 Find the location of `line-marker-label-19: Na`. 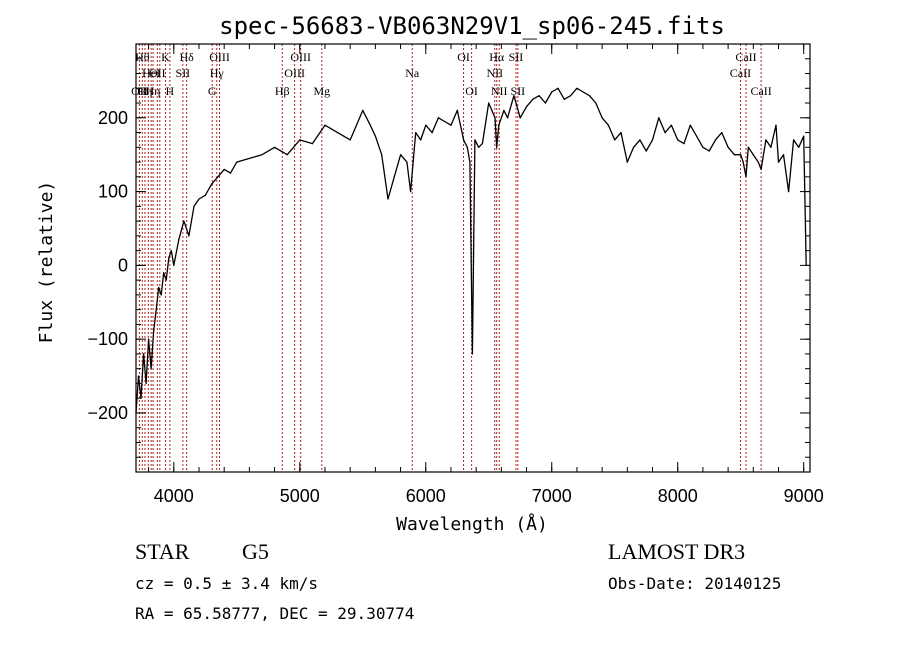

line-marker-label-19: Na is located at coordinates (412, 73).